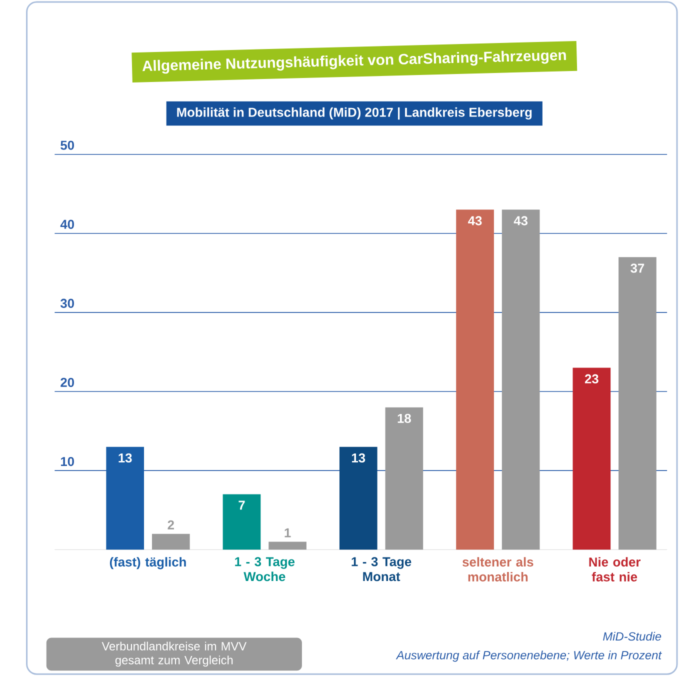 Image resolution: width=679 pixels, height=676 pixels. What do you see at coordinates (148, 563) in the screenshot?
I see `x-tick-label: (fast) täglich` at bounding box center [148, 563].